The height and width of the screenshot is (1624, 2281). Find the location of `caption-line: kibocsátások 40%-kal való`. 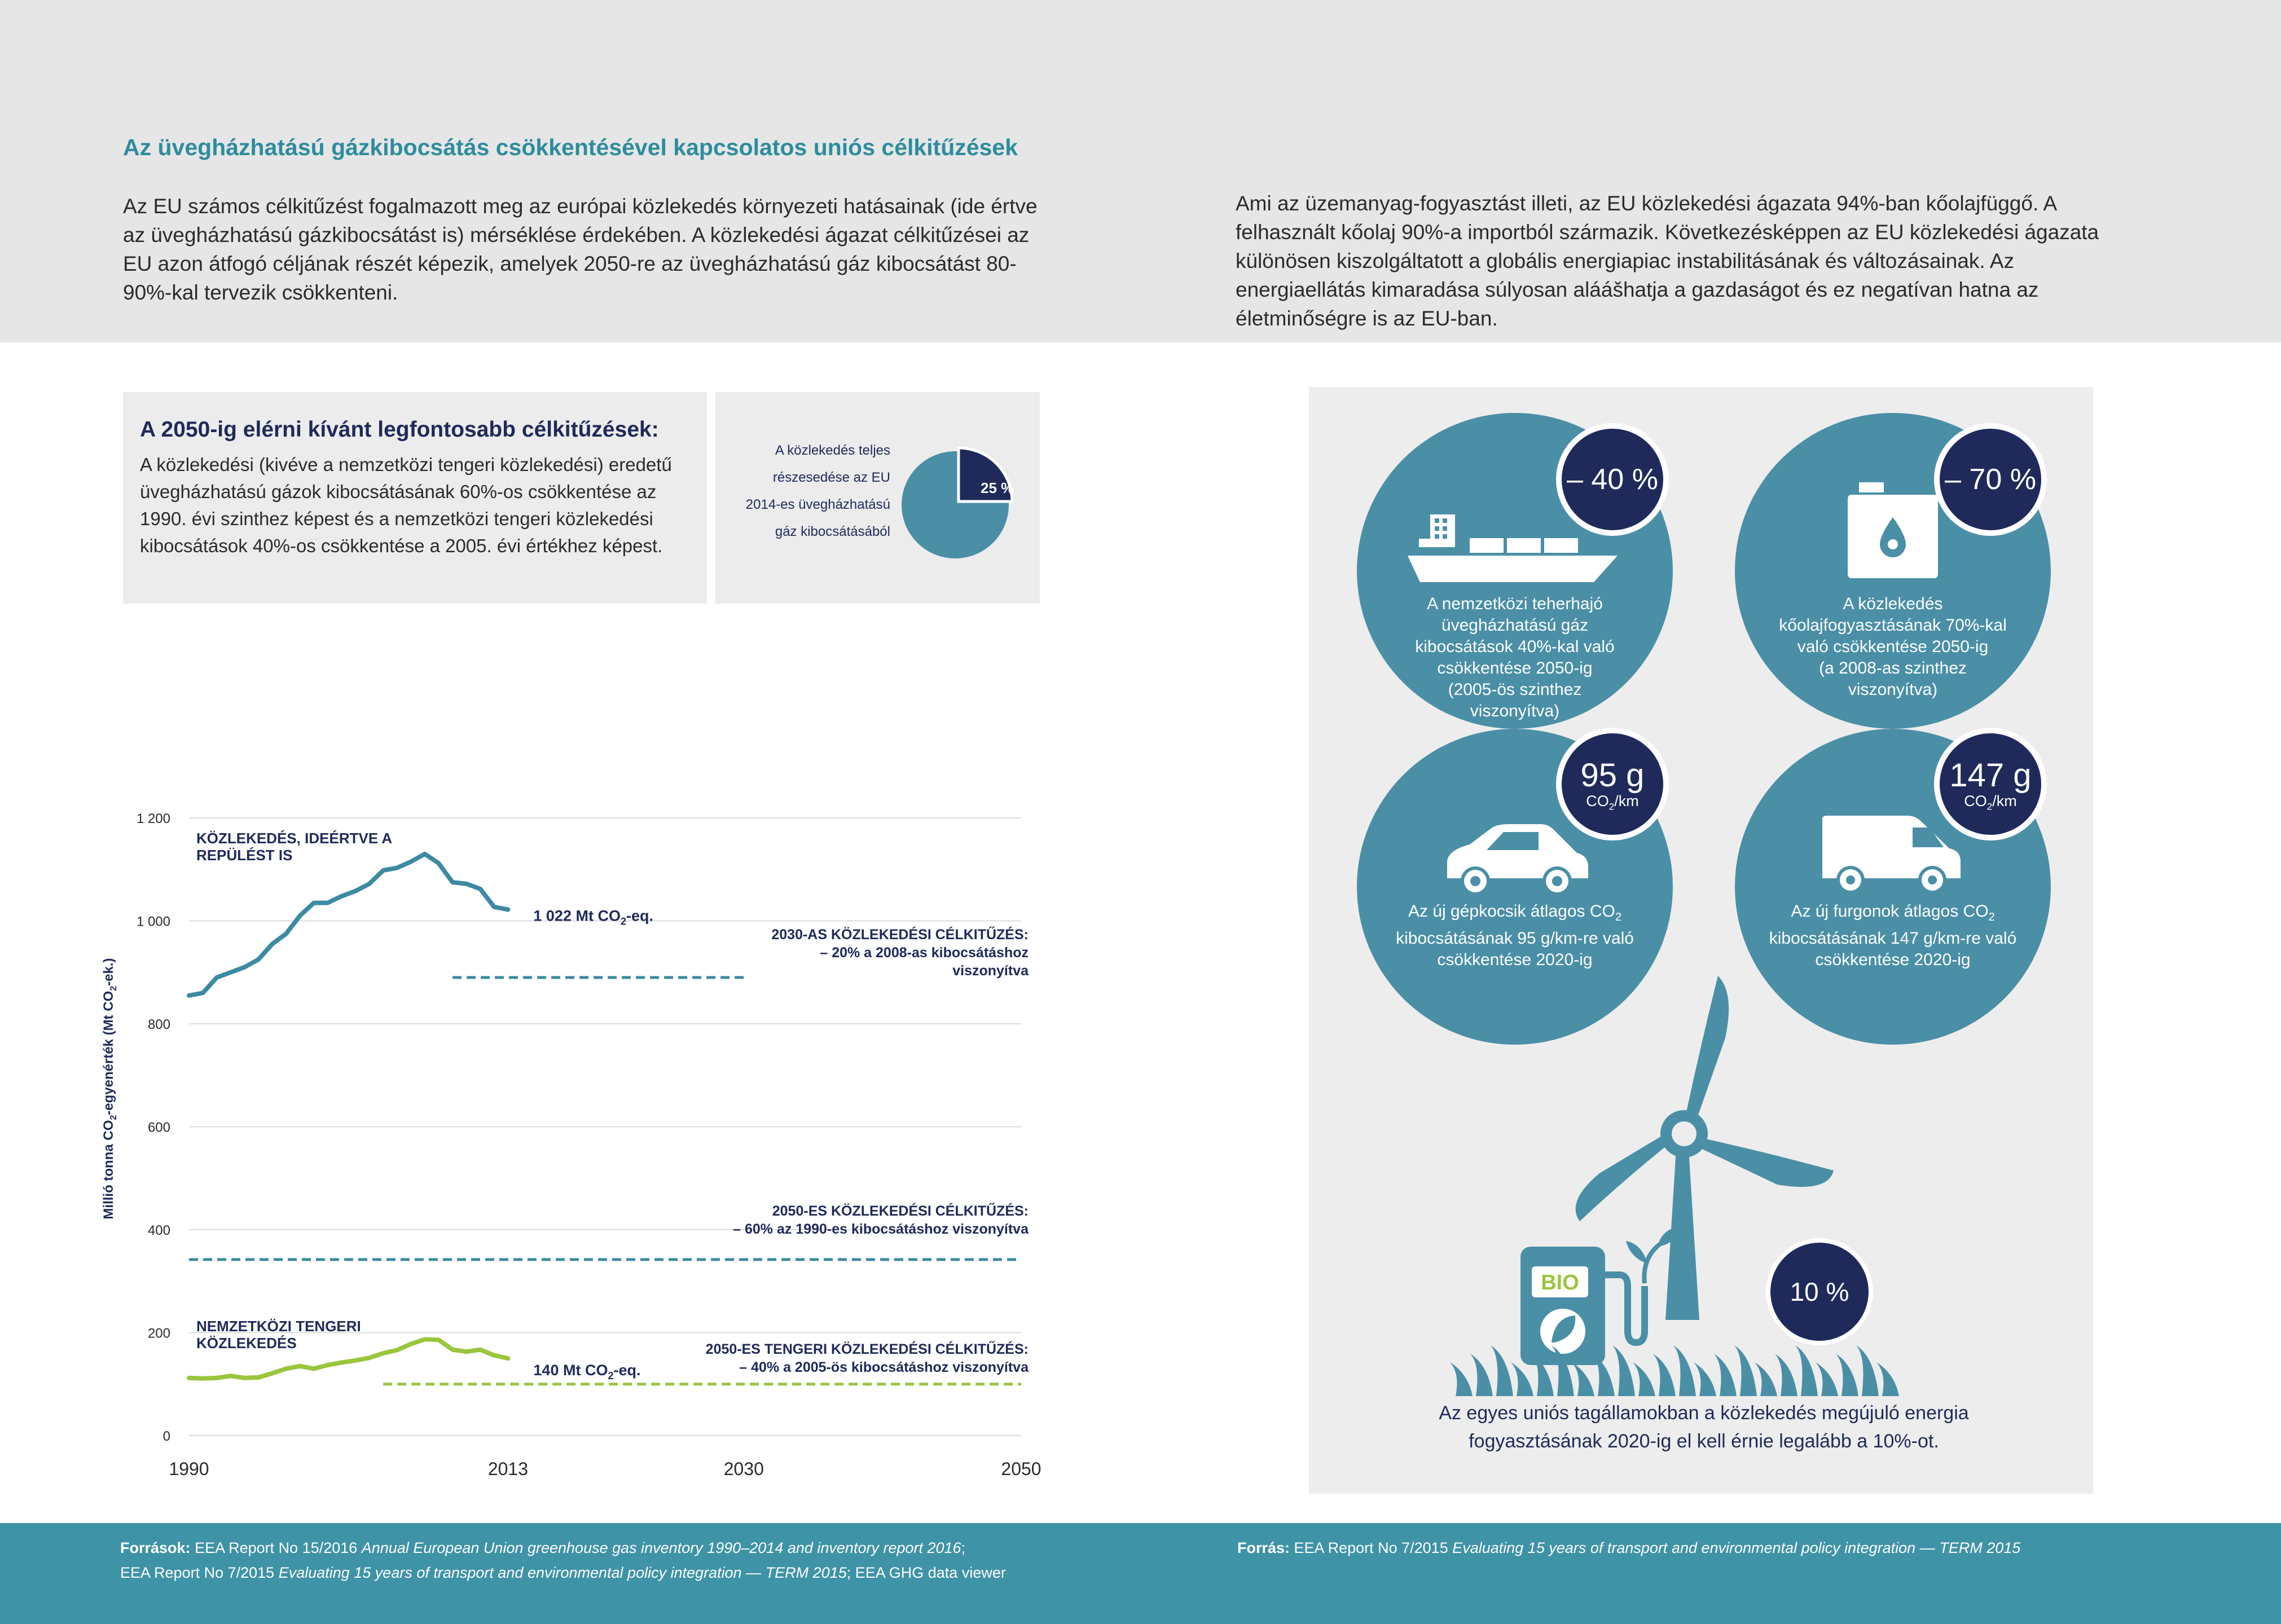

caption-line: kibocsátások 40%-kal való is located at coordinates (1515, 647).